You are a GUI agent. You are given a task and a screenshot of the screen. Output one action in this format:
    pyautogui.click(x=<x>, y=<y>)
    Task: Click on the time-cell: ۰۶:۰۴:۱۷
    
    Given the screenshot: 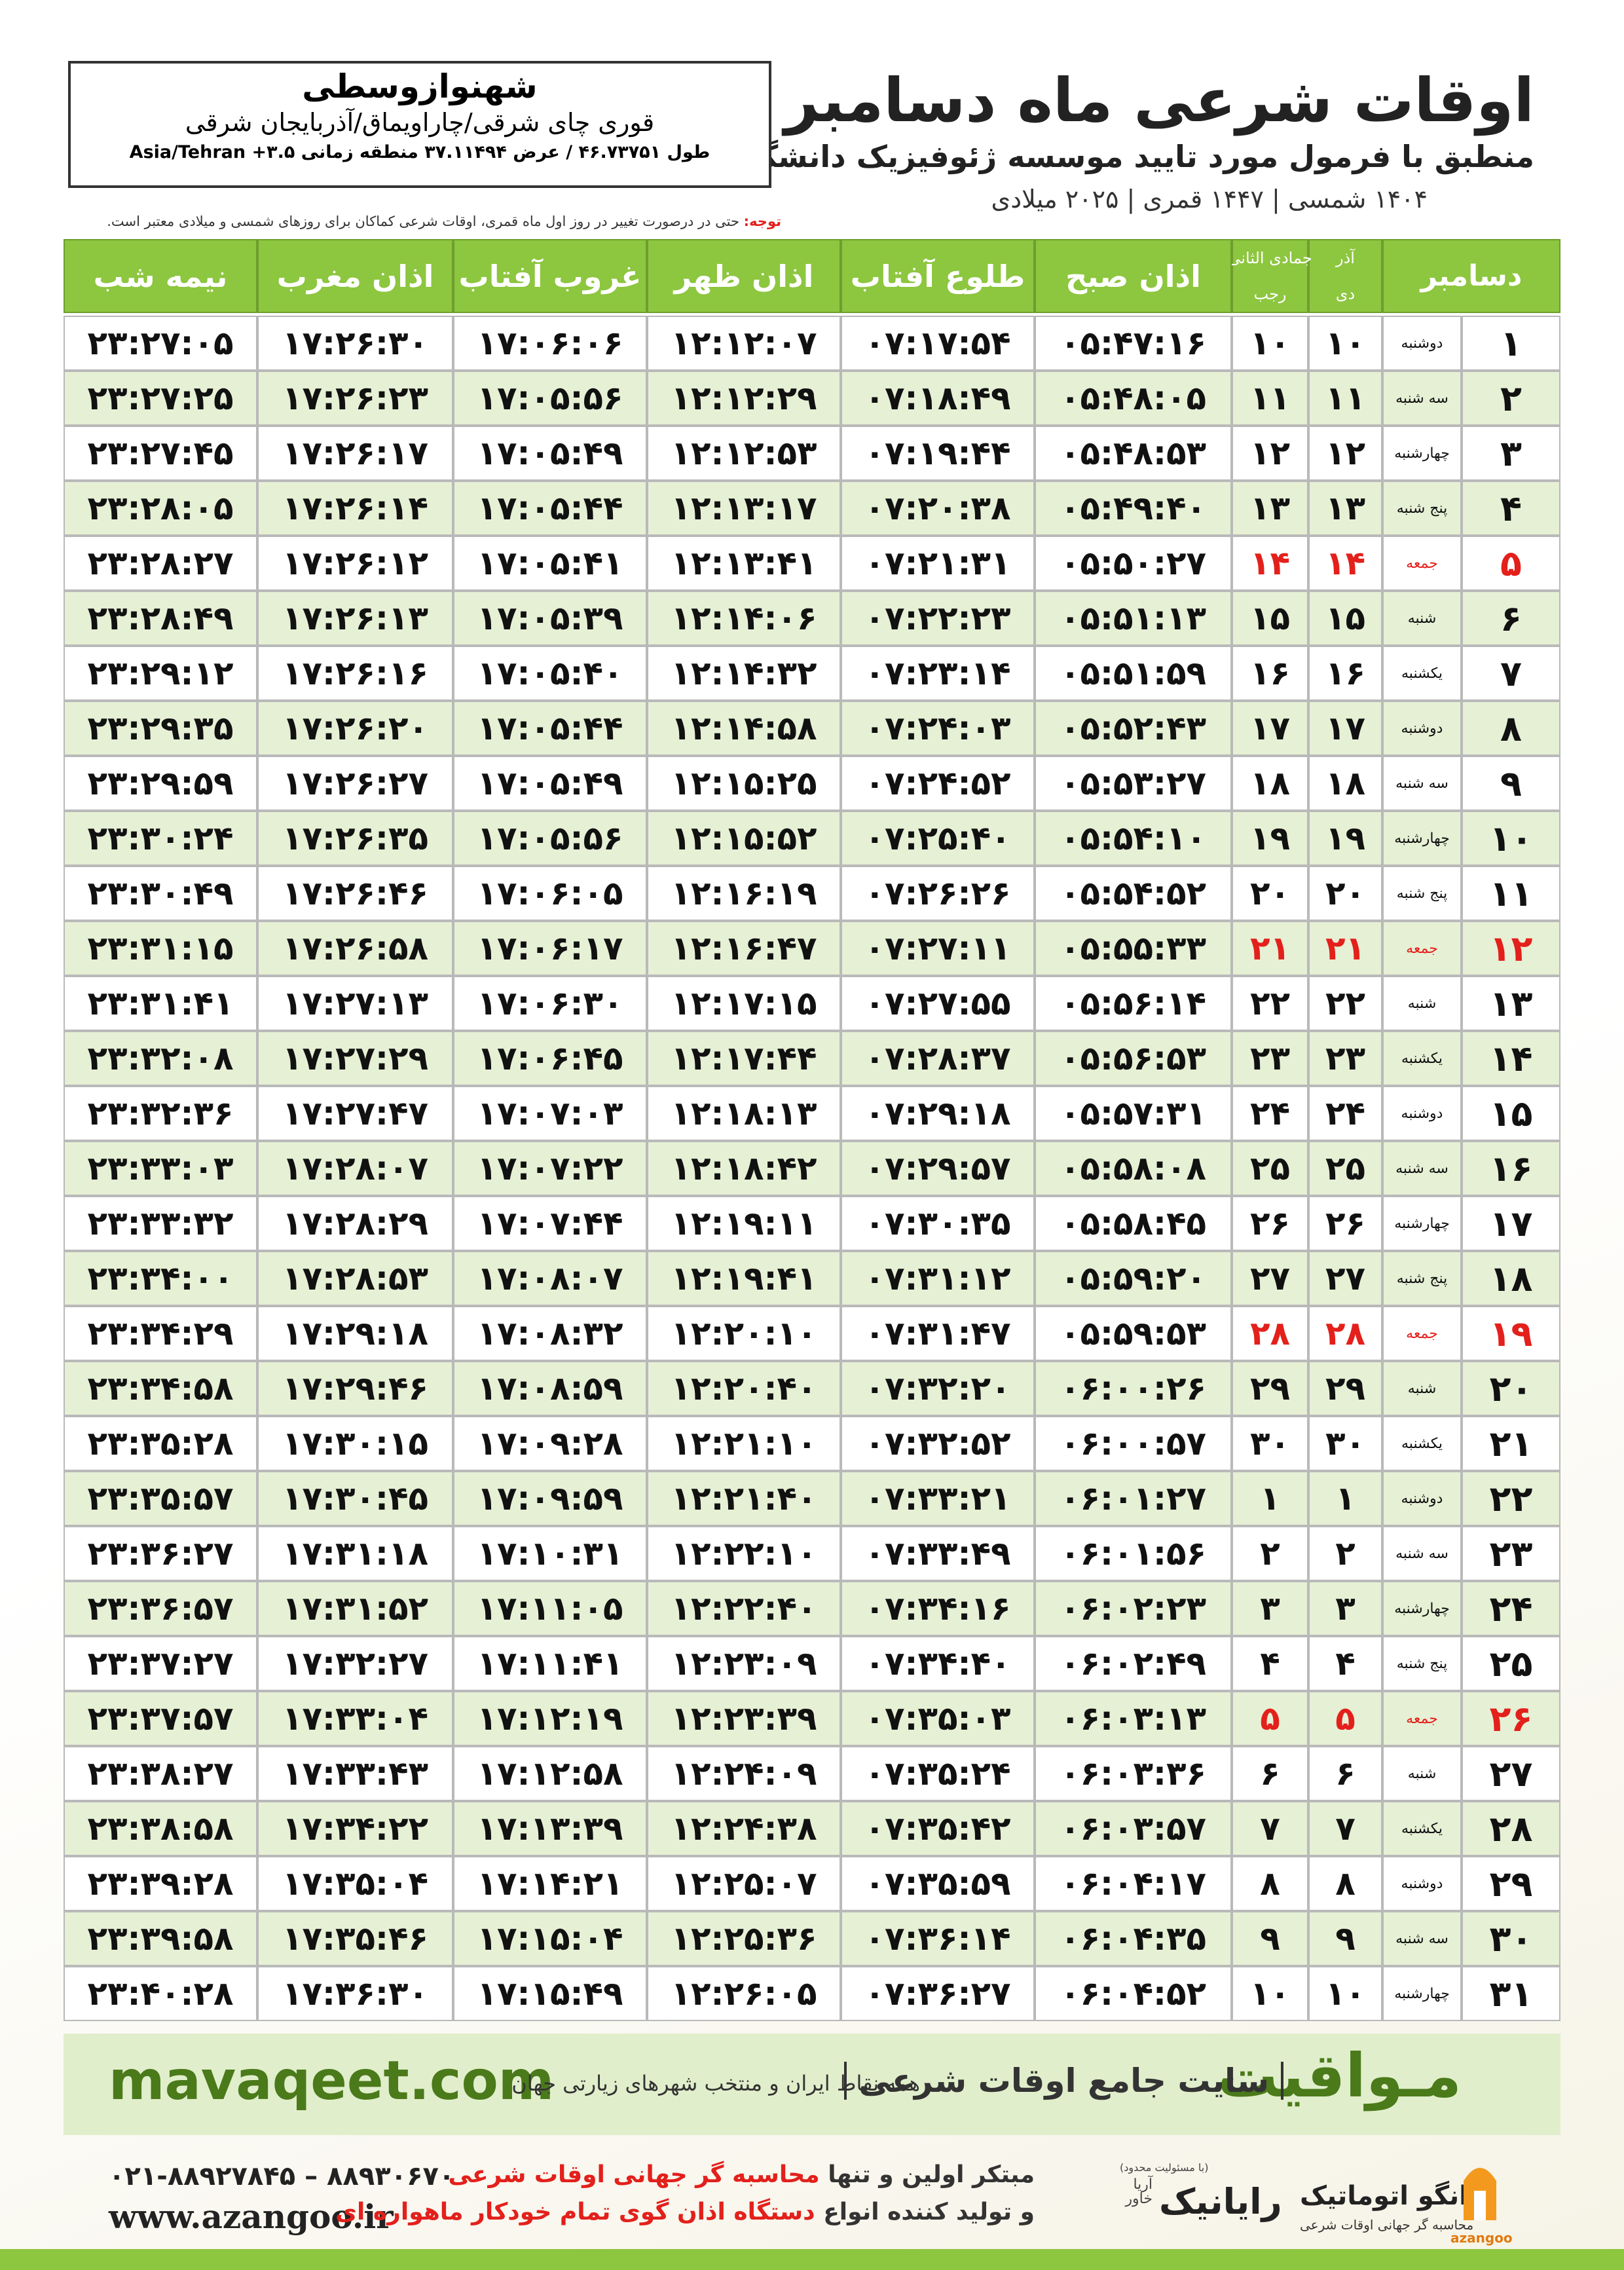 What is the action you would take?
    pyautogui.click(x=1133, y=1883)
    